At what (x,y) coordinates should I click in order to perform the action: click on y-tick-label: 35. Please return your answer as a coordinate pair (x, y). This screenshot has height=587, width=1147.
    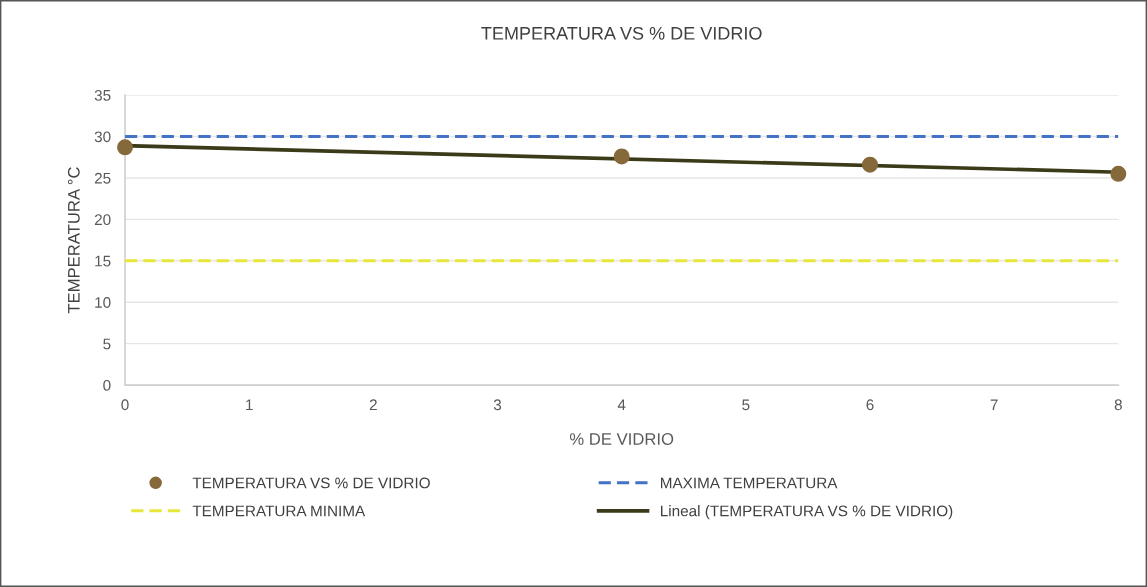
    Looking at the image, I should click on (102, 95).